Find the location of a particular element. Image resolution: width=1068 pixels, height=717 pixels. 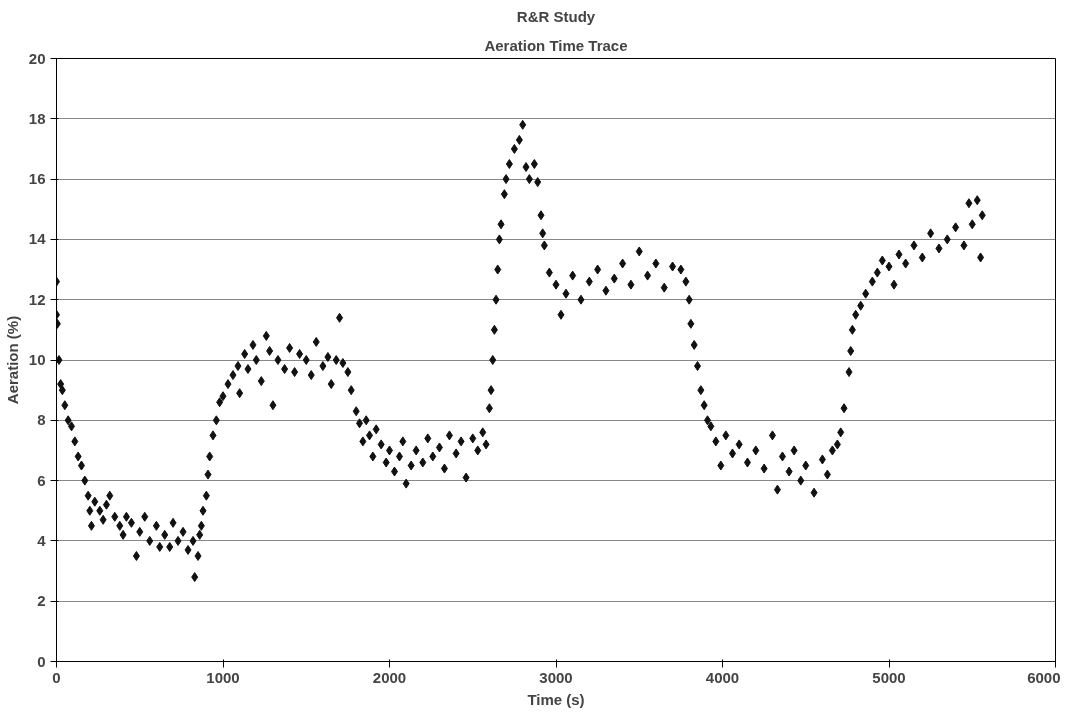

x-tick-label: 6000 is located at coordinates (1044, 677).